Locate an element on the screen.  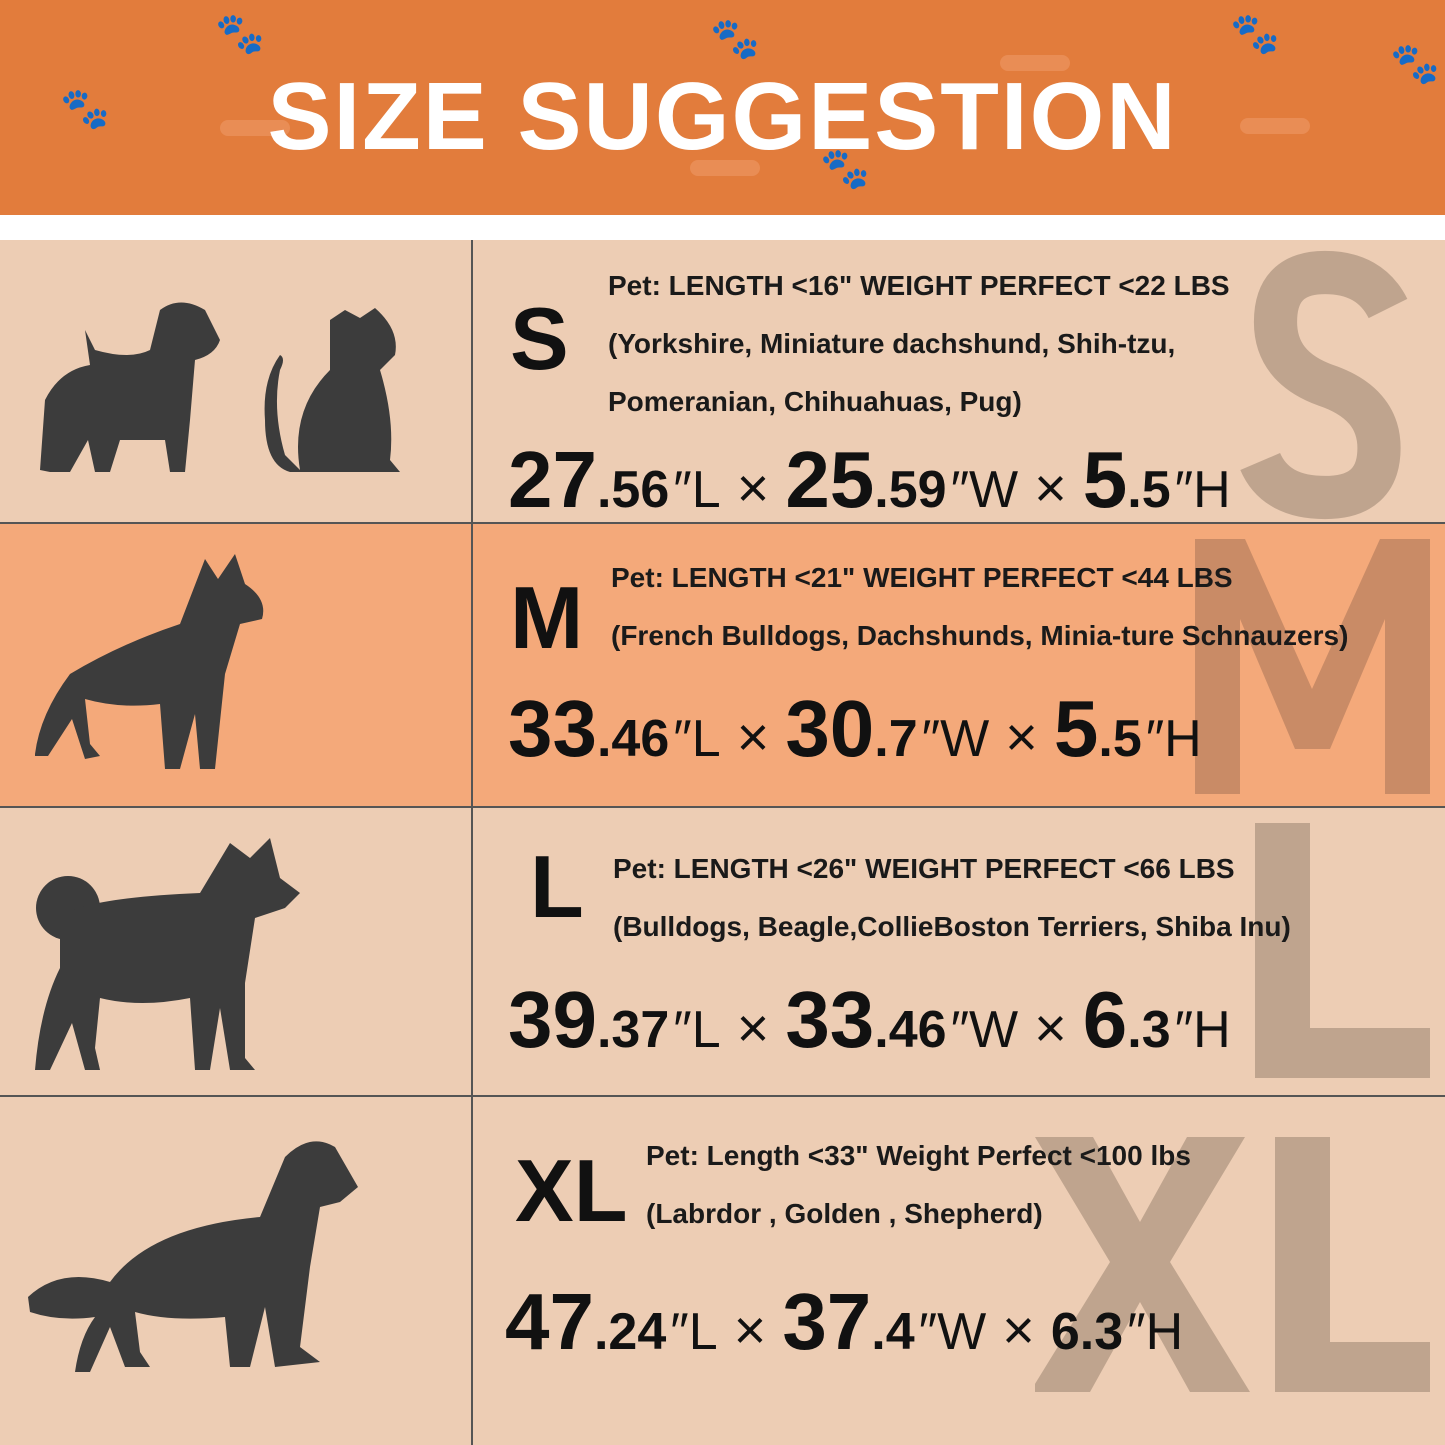
bed-dimensions: 33.46″L × 30.7″W × 5.5″H is located at coordinates (855, 728).